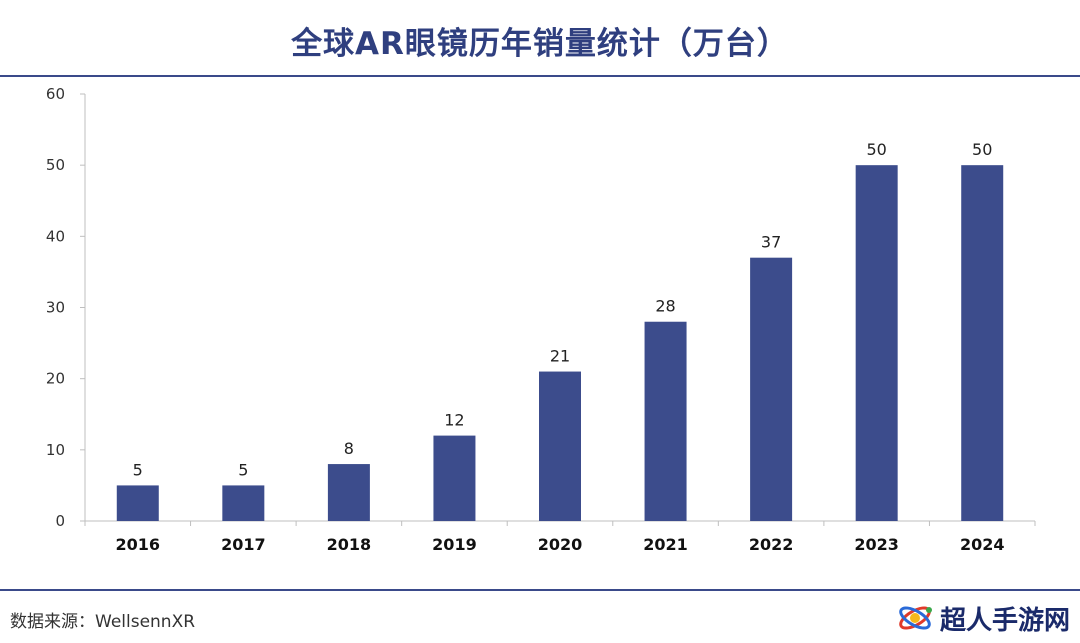 The height and width of the screenshot is (643, 1080). I want to click on x-tick-label-2022: 2022, so click(771, 544).